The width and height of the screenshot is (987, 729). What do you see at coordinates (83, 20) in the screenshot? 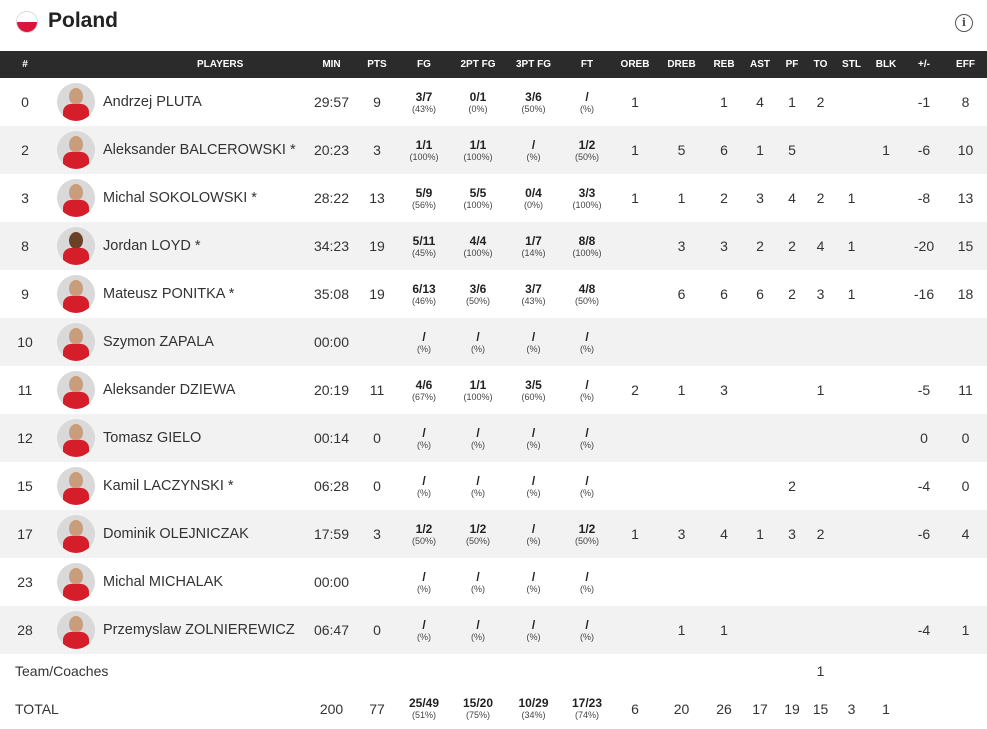
I see `team-name: Poland` at bounding box center [83, 20].